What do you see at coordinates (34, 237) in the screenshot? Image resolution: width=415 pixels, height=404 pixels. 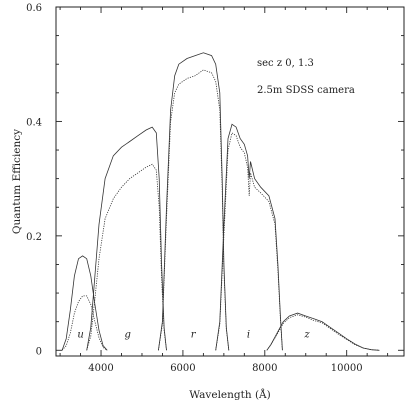 I see `y-tick-label: 0.2` at bounding box center [34, 237].